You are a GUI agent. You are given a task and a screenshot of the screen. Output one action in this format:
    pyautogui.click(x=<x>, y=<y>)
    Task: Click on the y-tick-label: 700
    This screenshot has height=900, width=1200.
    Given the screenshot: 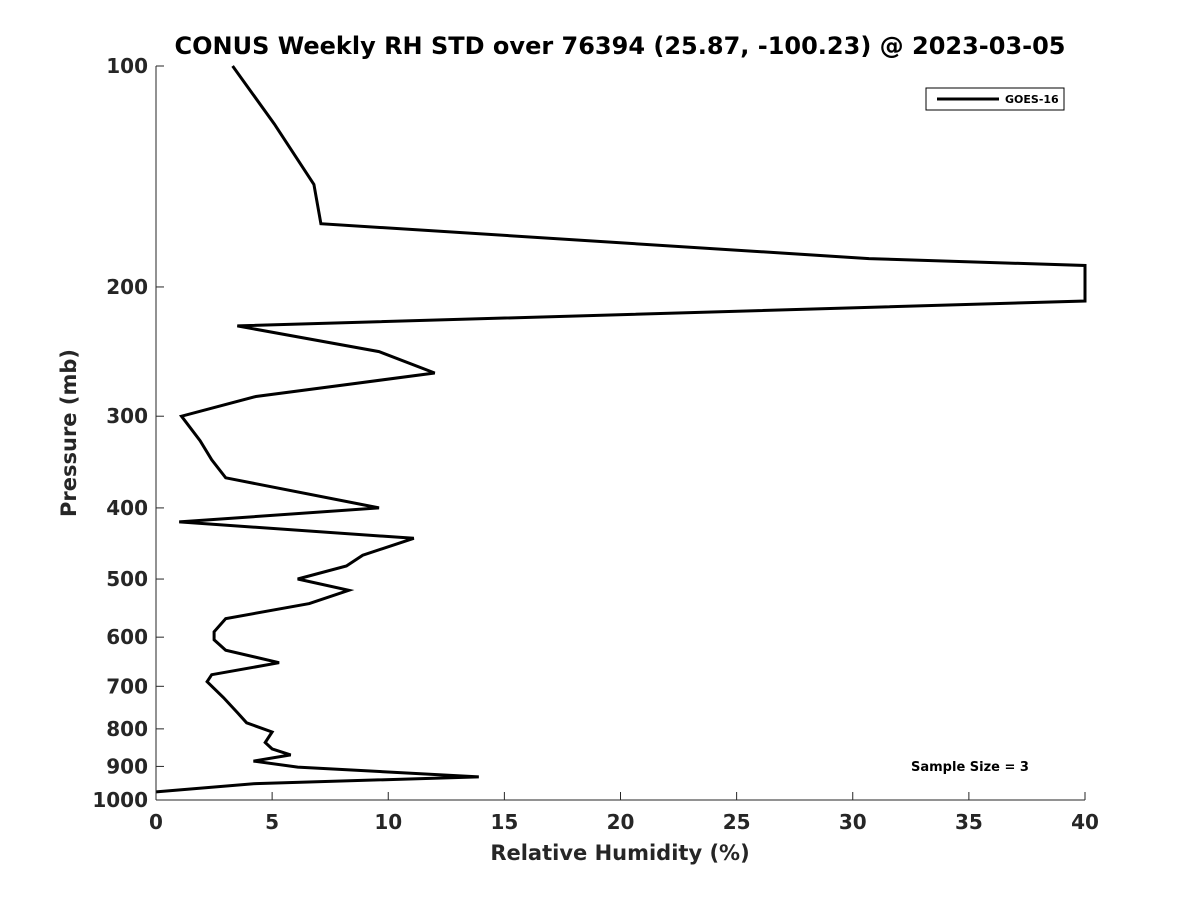 What is the action you would take?
    pyautogui.click(x=127, y=686)
    